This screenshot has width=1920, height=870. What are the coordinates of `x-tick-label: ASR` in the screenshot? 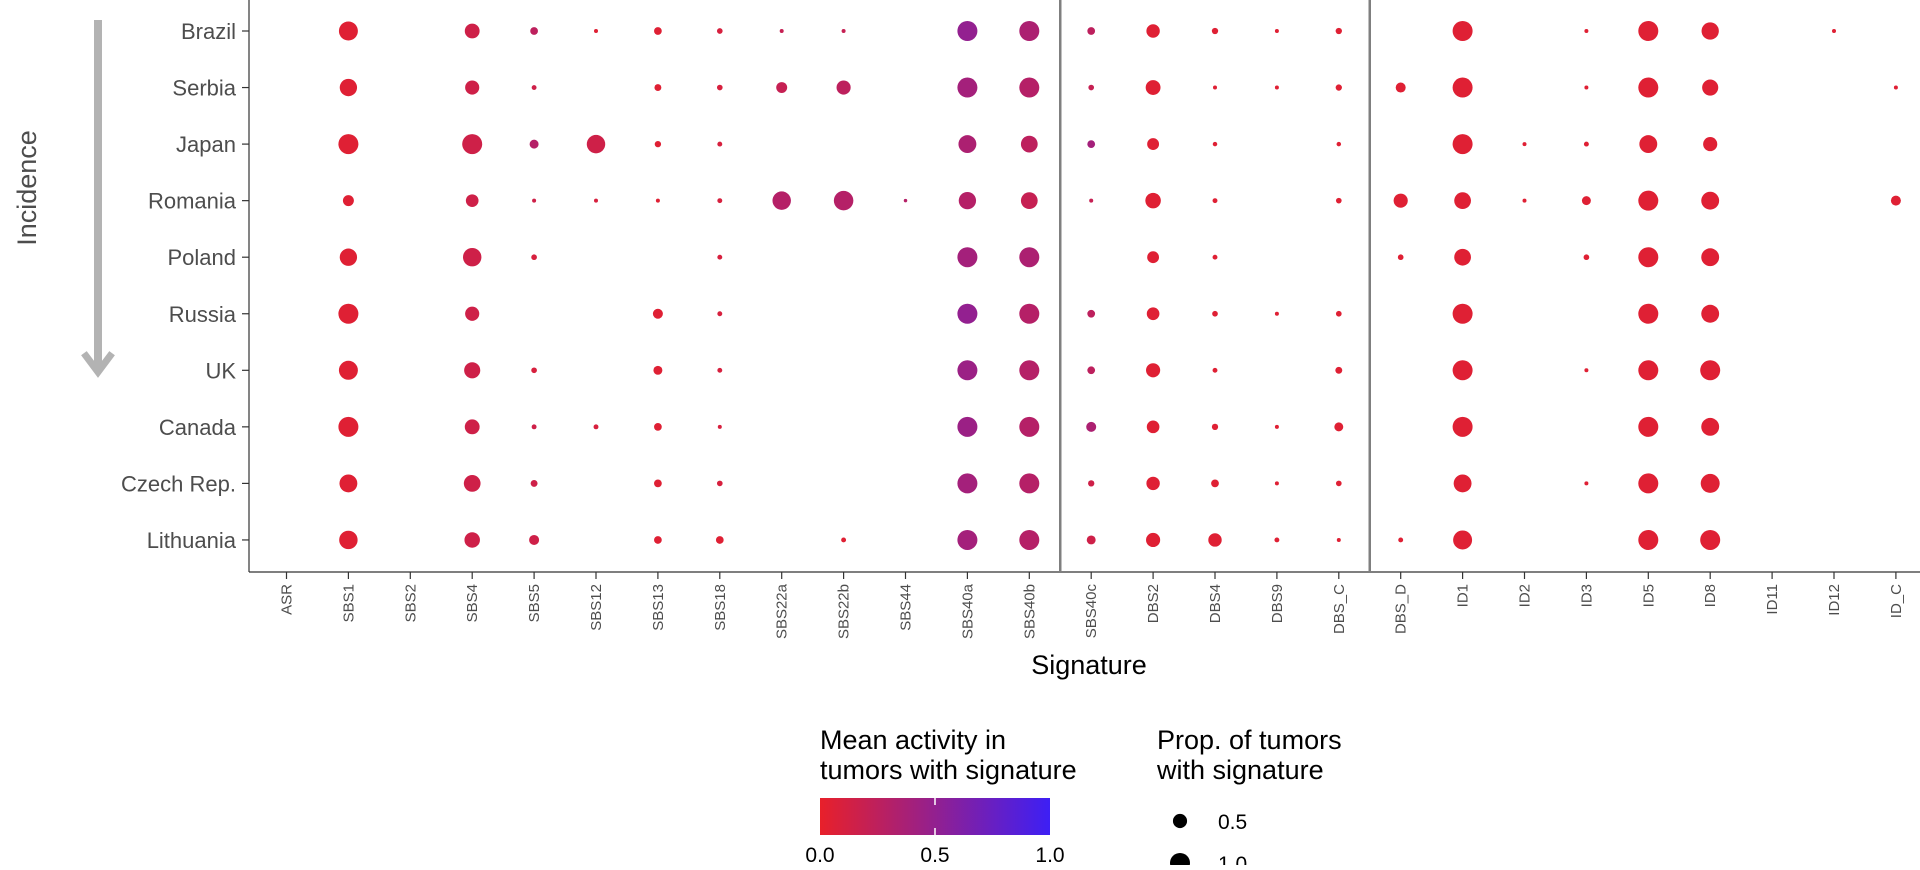 It's located at (287, 599).